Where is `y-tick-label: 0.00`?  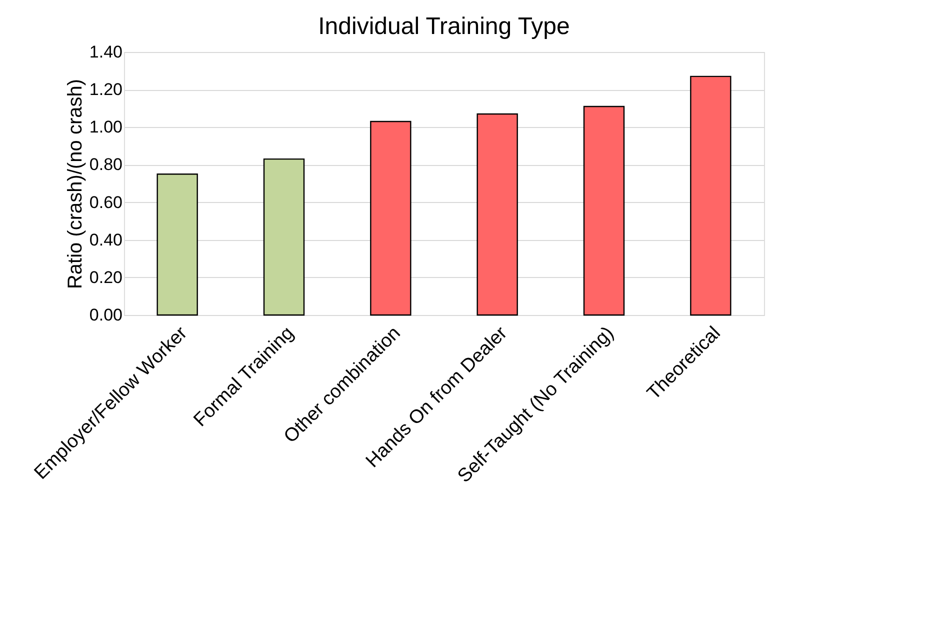 y-tick-label: 0.00 is located at coordinates (105, 315).